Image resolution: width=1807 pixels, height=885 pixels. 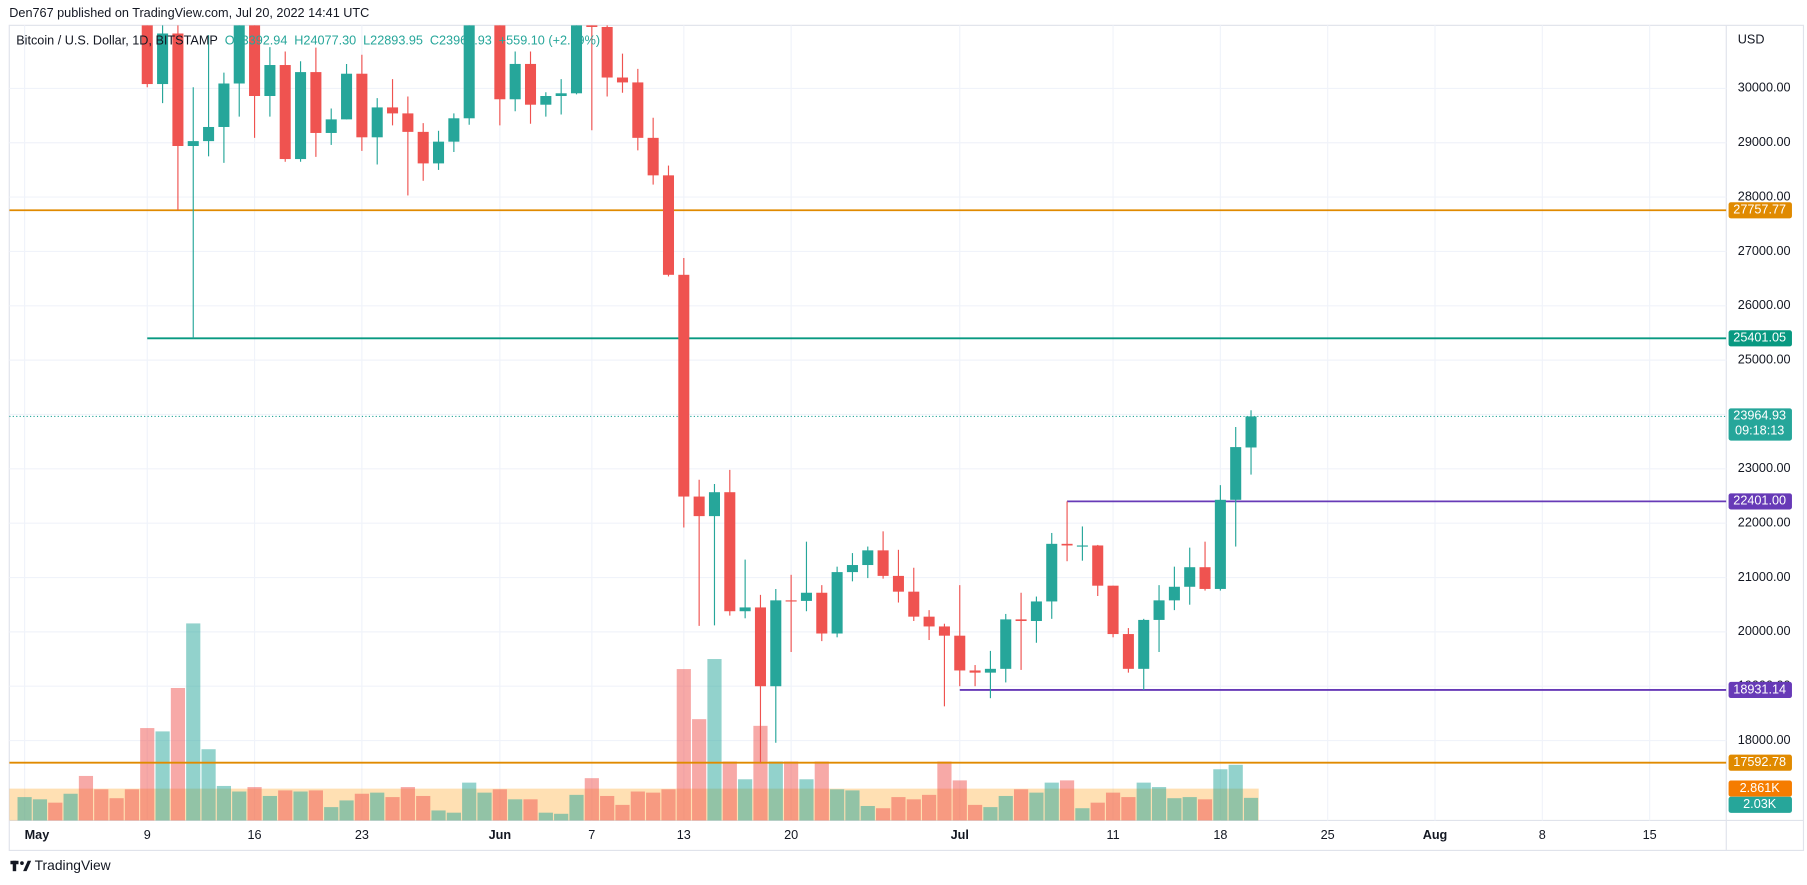 What do you see at coordinates (37, 835) in the screenshot?
I see `x-tick-label: May` at bounding box center [37, 835].